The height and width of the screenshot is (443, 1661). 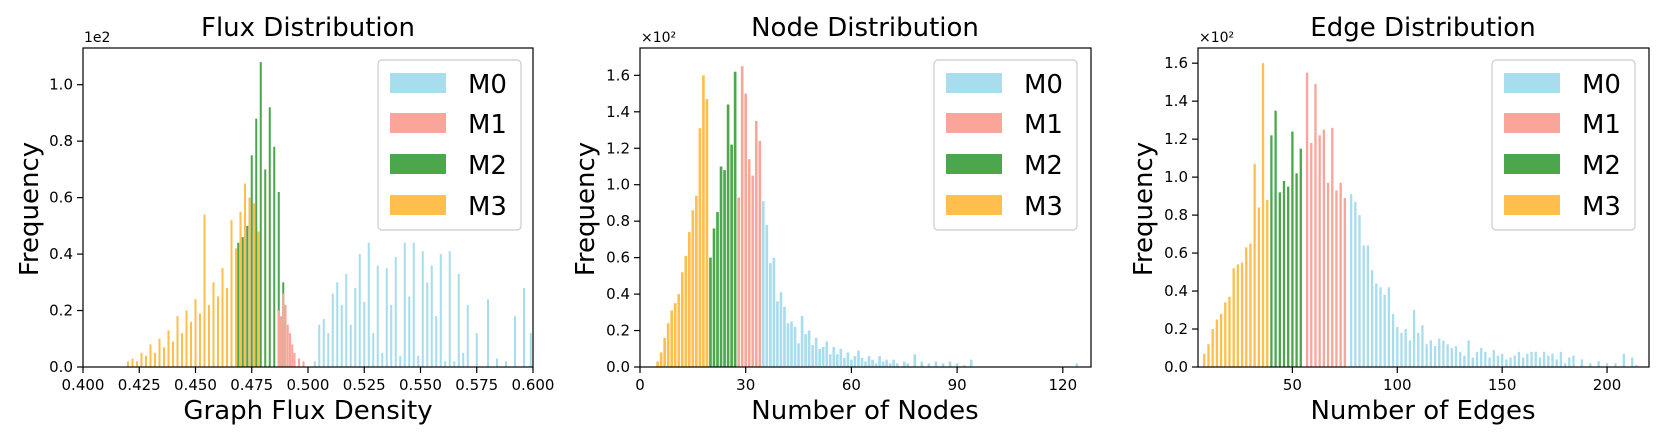 I want to click on y-tick-label: 1.0, so click(x=61, y=85).